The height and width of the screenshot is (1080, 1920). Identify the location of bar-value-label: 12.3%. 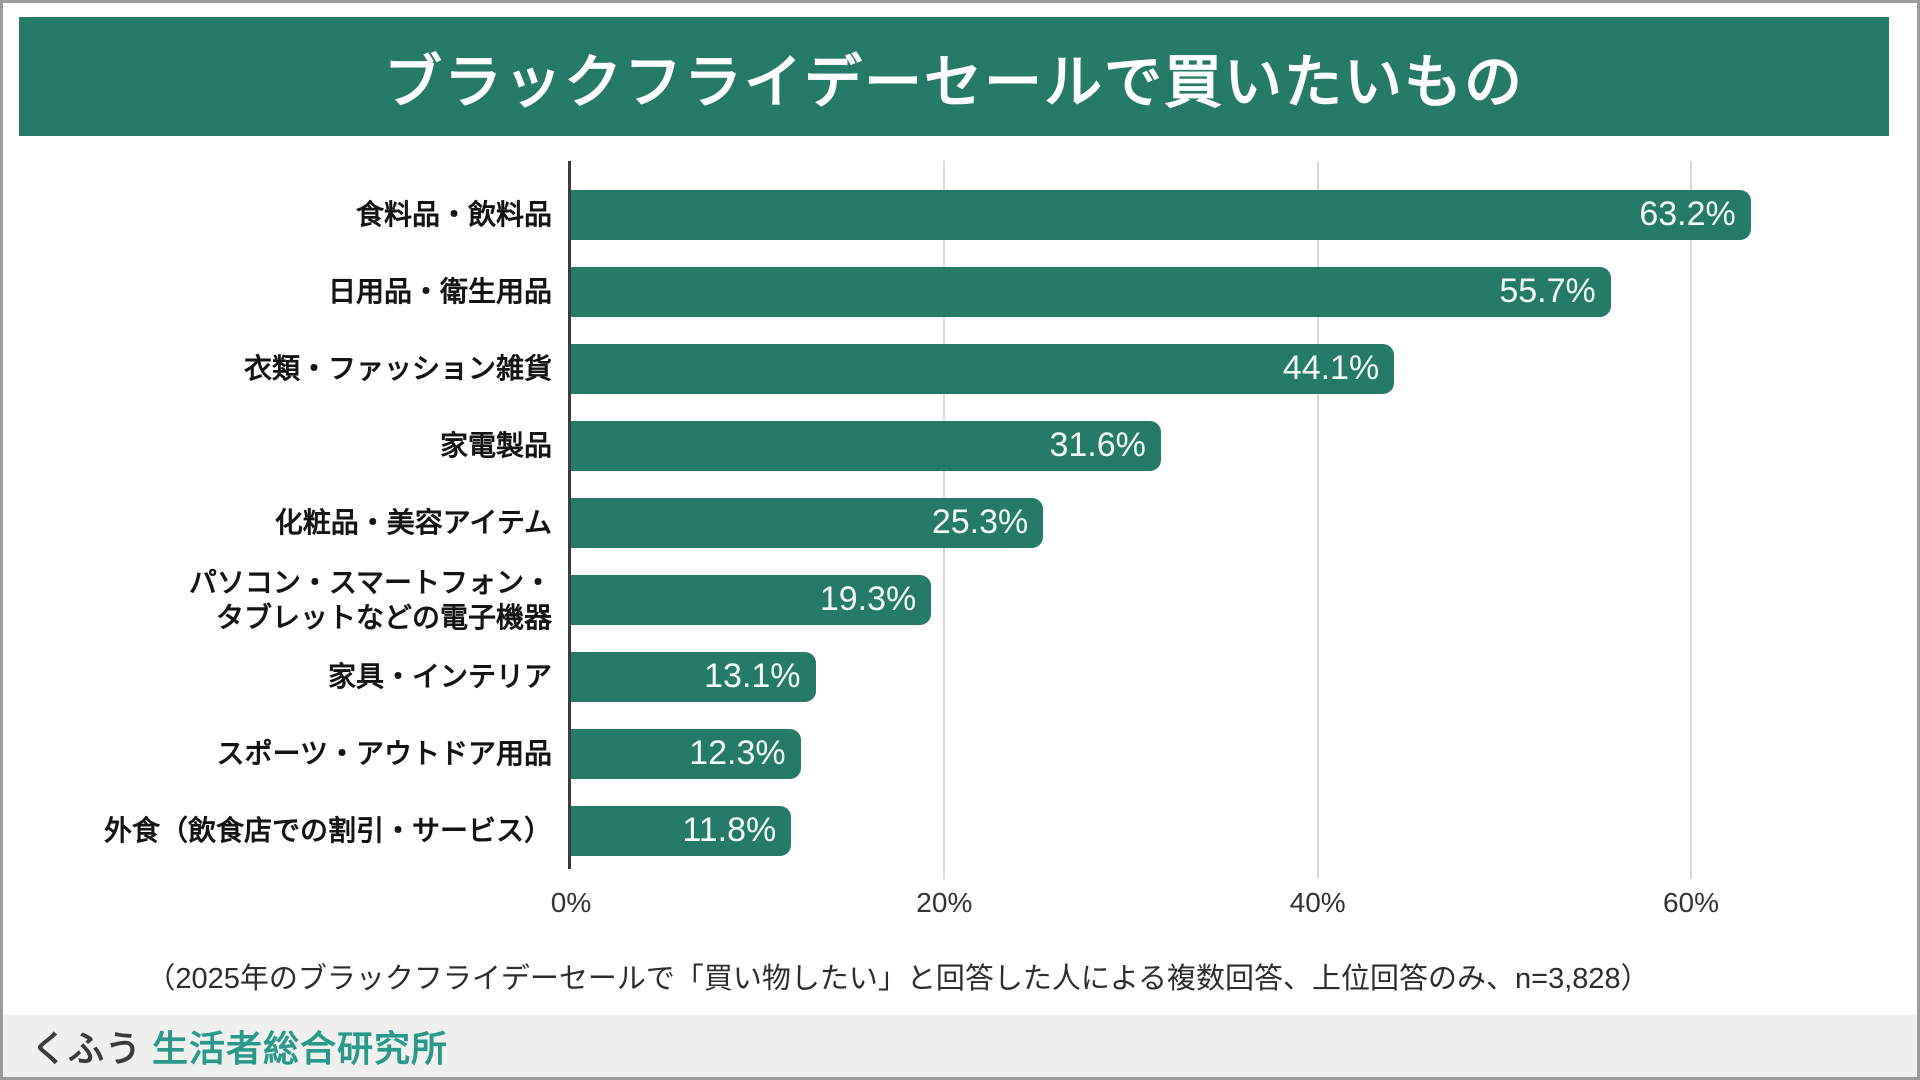
(737, 753).